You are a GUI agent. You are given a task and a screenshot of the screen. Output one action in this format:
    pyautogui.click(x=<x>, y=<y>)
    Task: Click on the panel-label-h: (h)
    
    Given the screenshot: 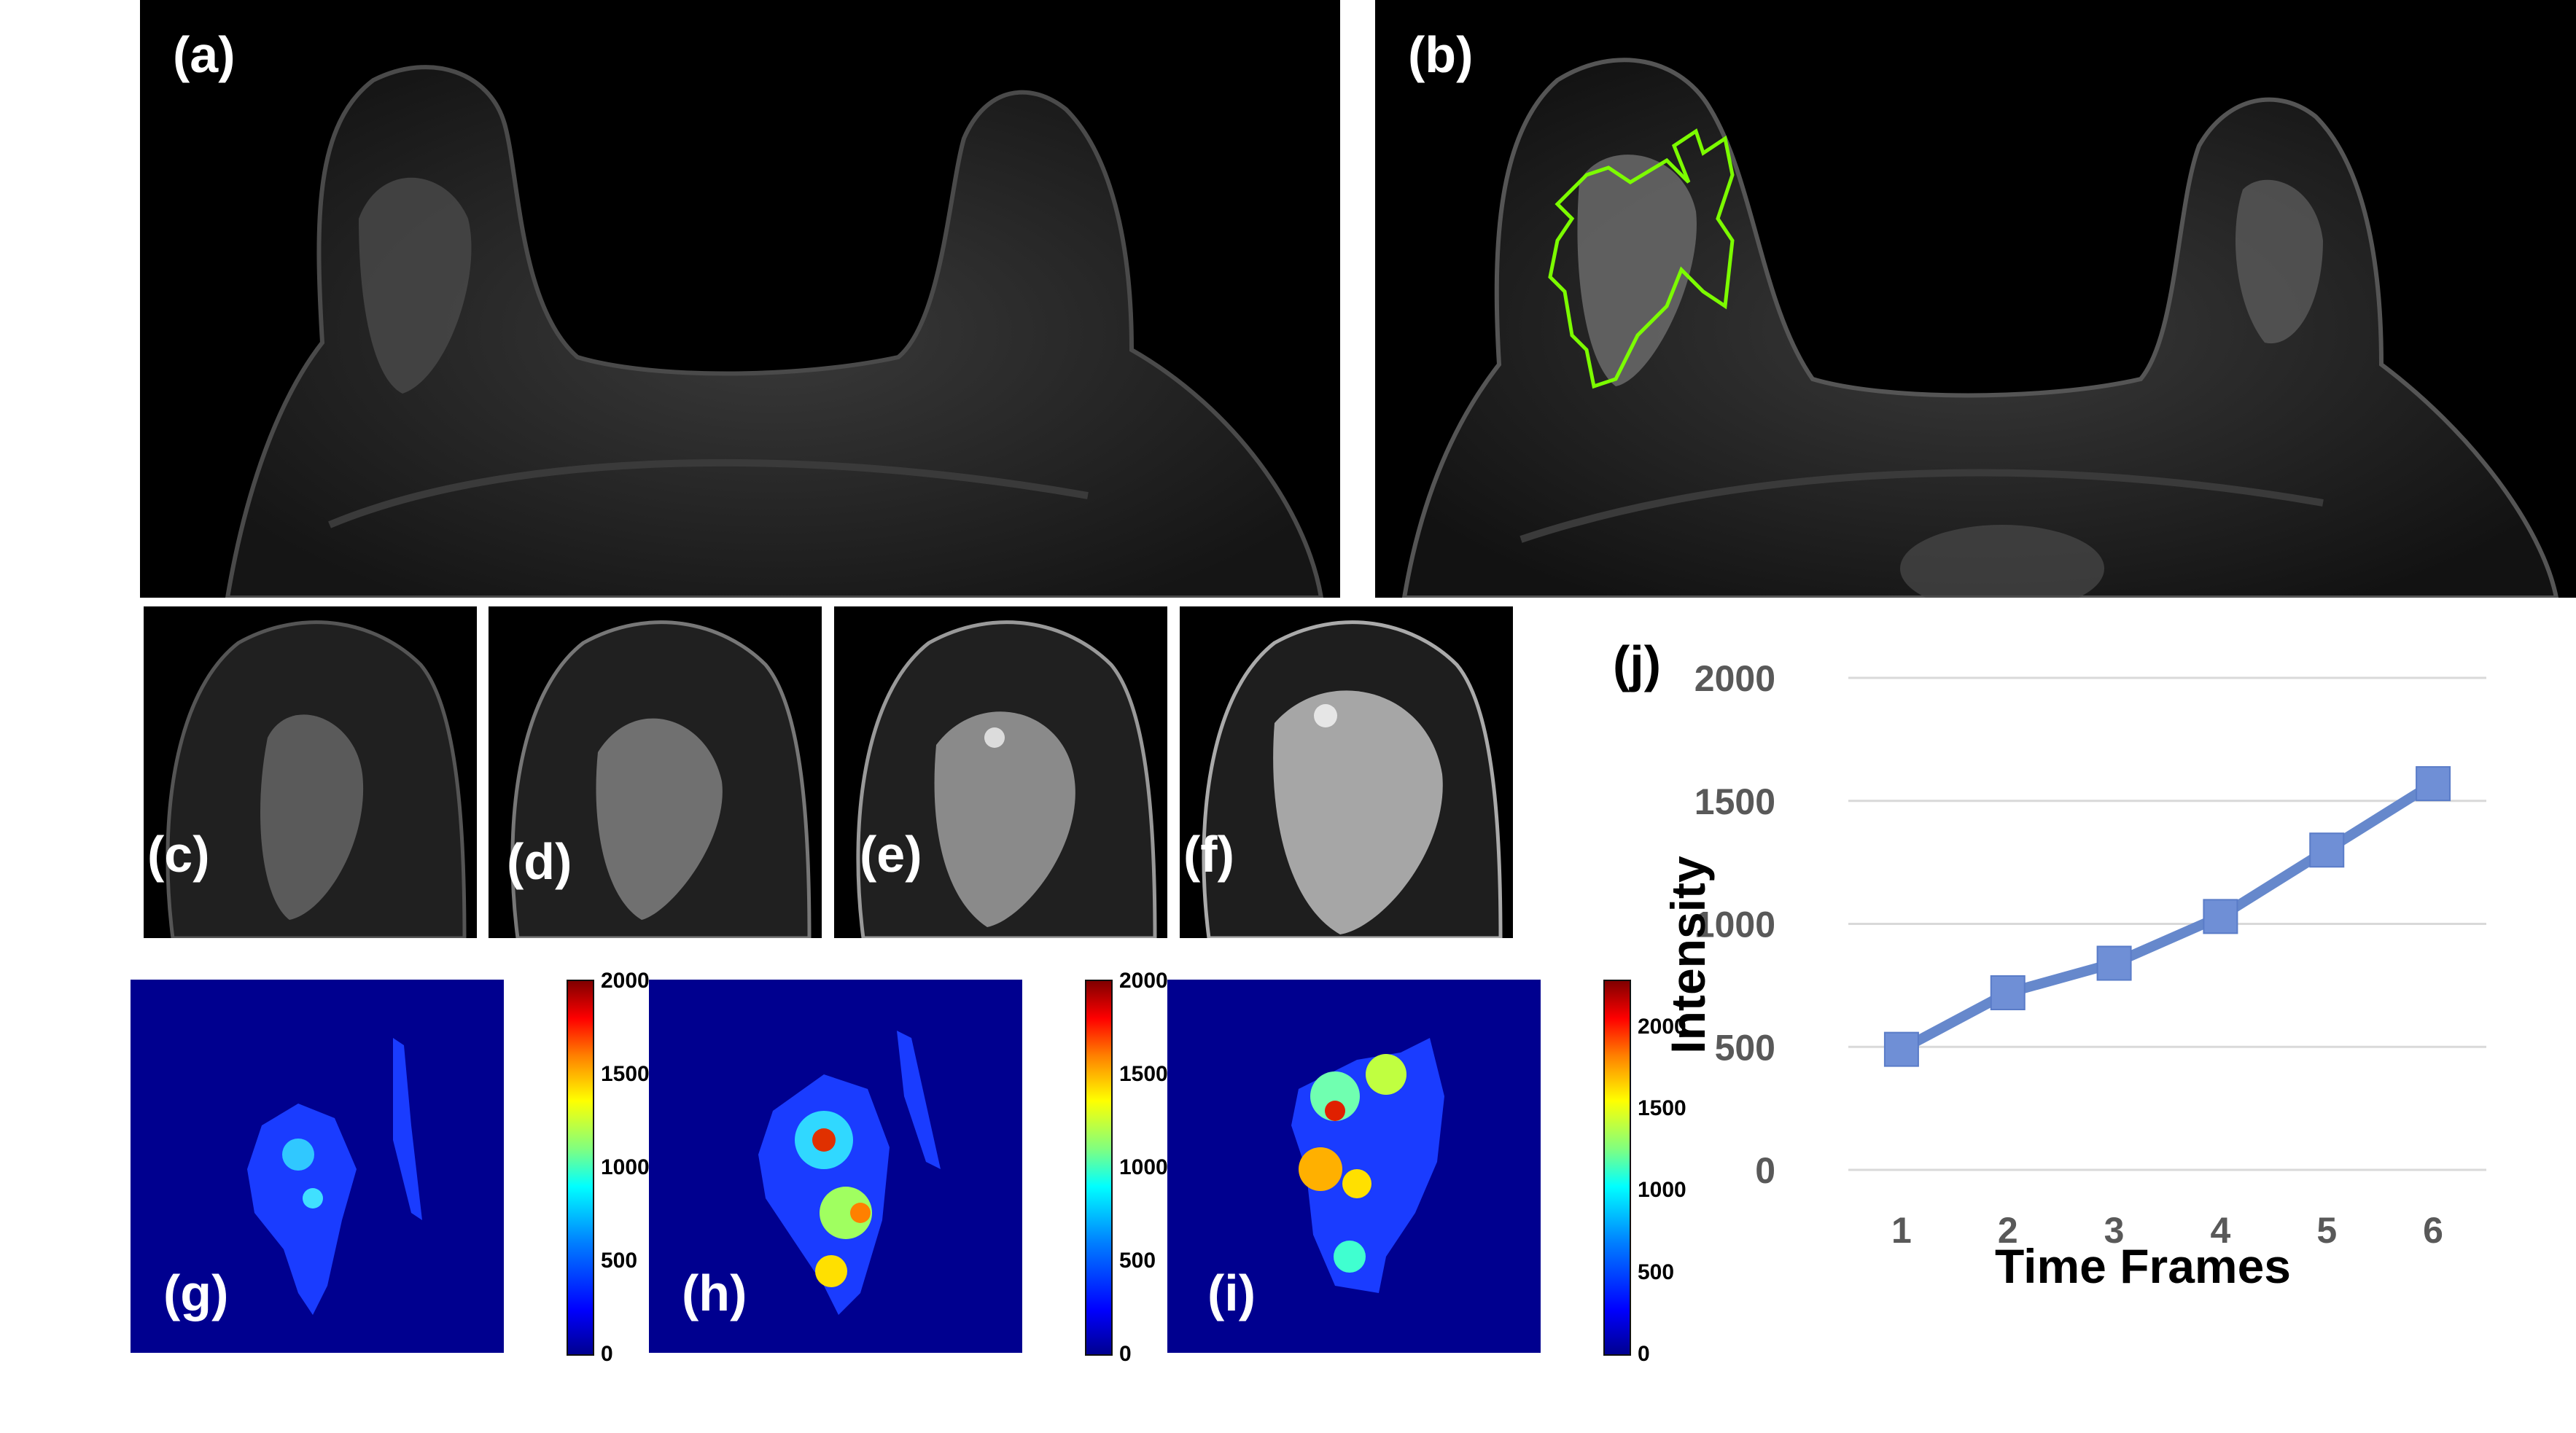 What is the action you would take?
    pyautogui.click(x=714, y=1293)
    